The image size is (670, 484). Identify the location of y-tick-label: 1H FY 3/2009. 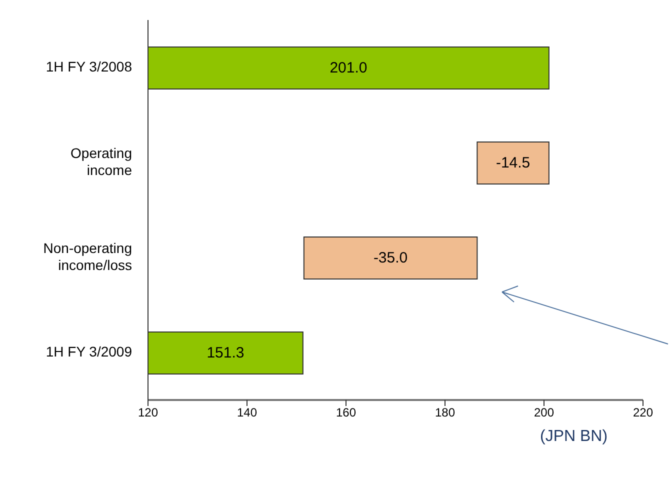
(89, 351).